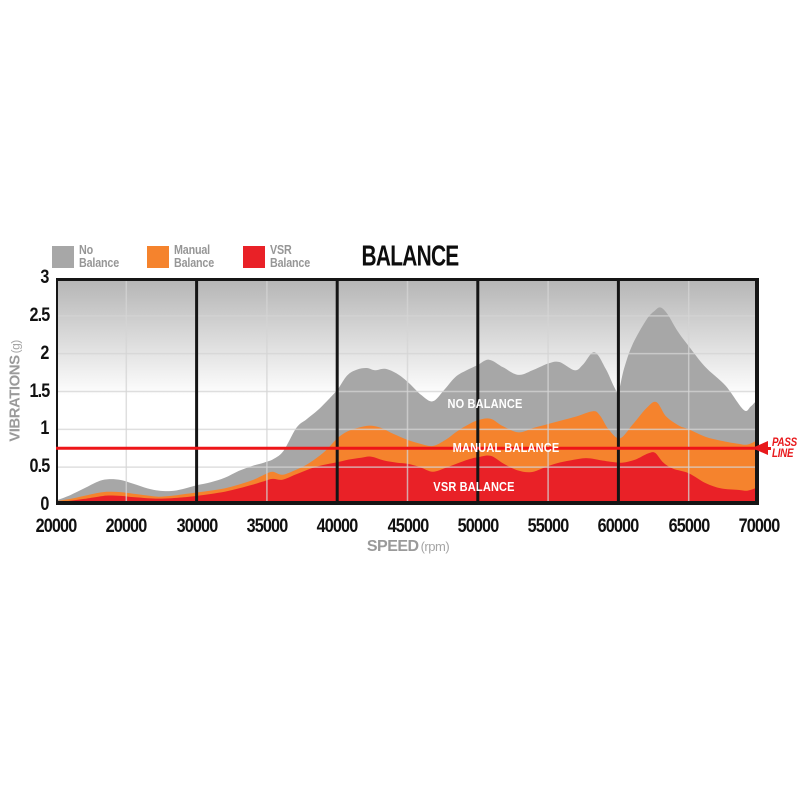  What do you see at coordinates (63, 257) in the screenshot?
I see `no-balance-swatch-icon` at bounding box center [63, 257].